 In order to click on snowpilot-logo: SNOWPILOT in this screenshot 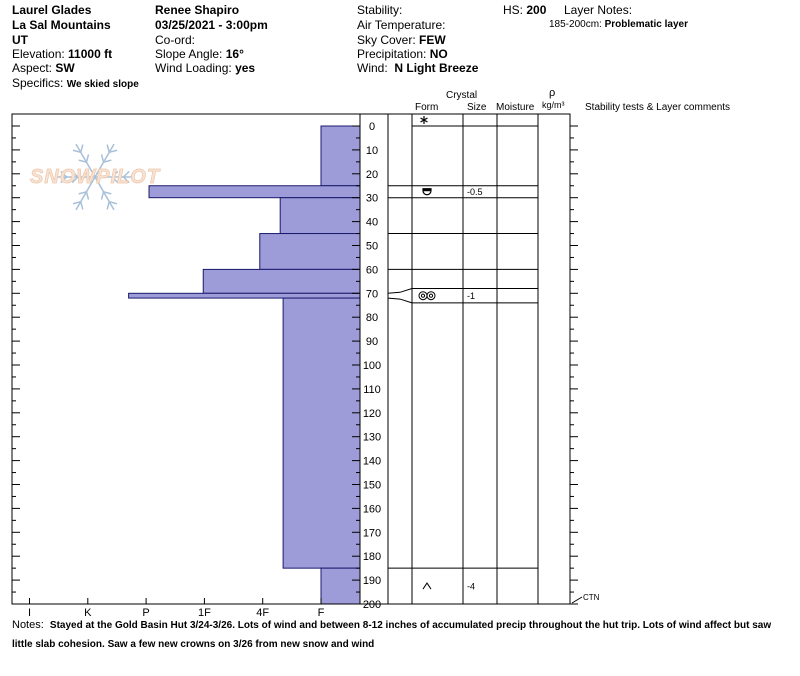, I will do `click(95, 177)`.